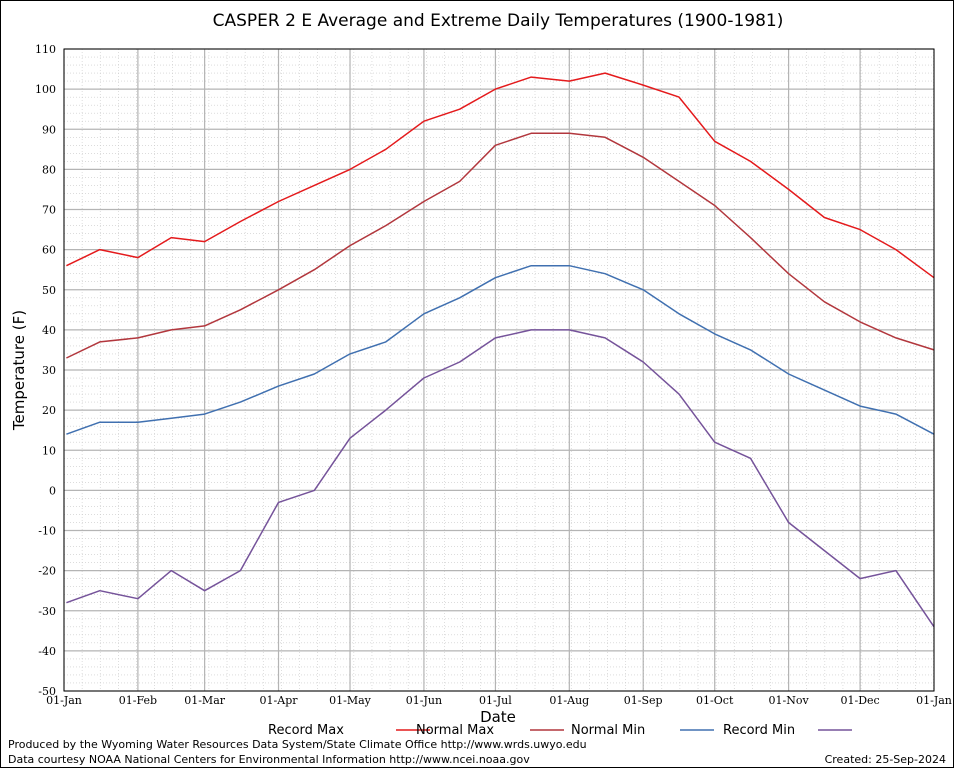 This screenshot has width=954, height=768. I want to click on x-tick-label: 01-Dec, so click(860, 700).